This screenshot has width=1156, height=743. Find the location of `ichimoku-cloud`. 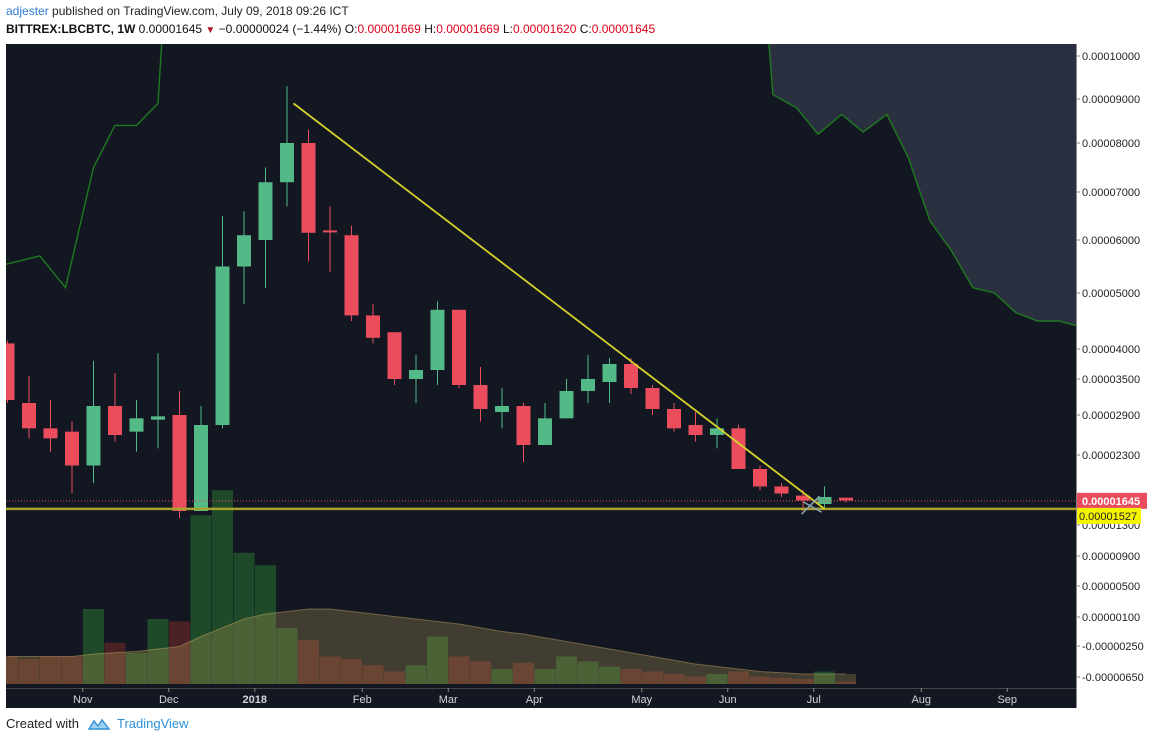

ichimoku-cloud is located at coordinates (922, 185).